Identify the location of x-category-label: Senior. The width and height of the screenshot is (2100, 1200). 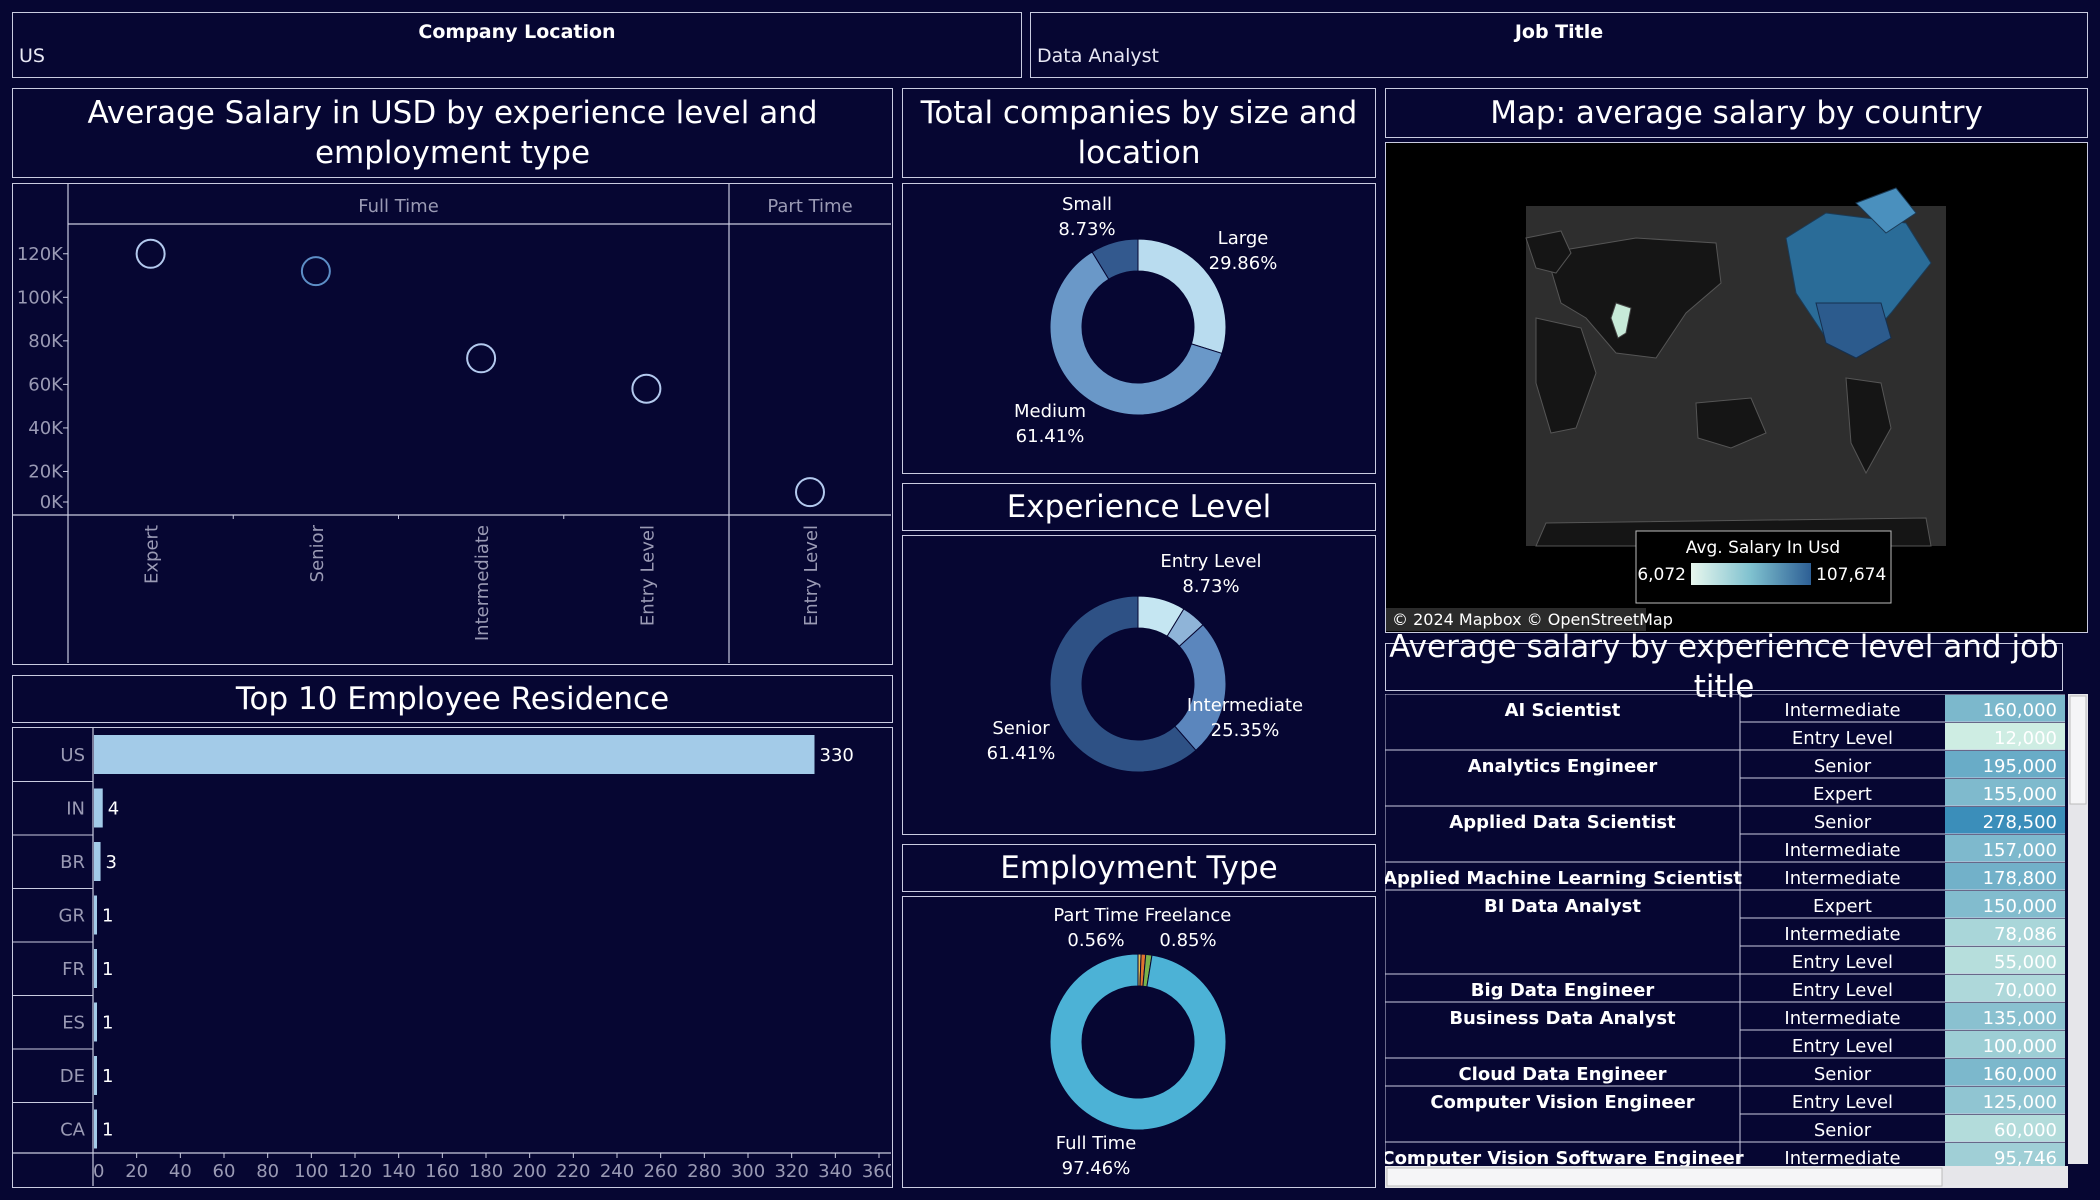
(317, 553).